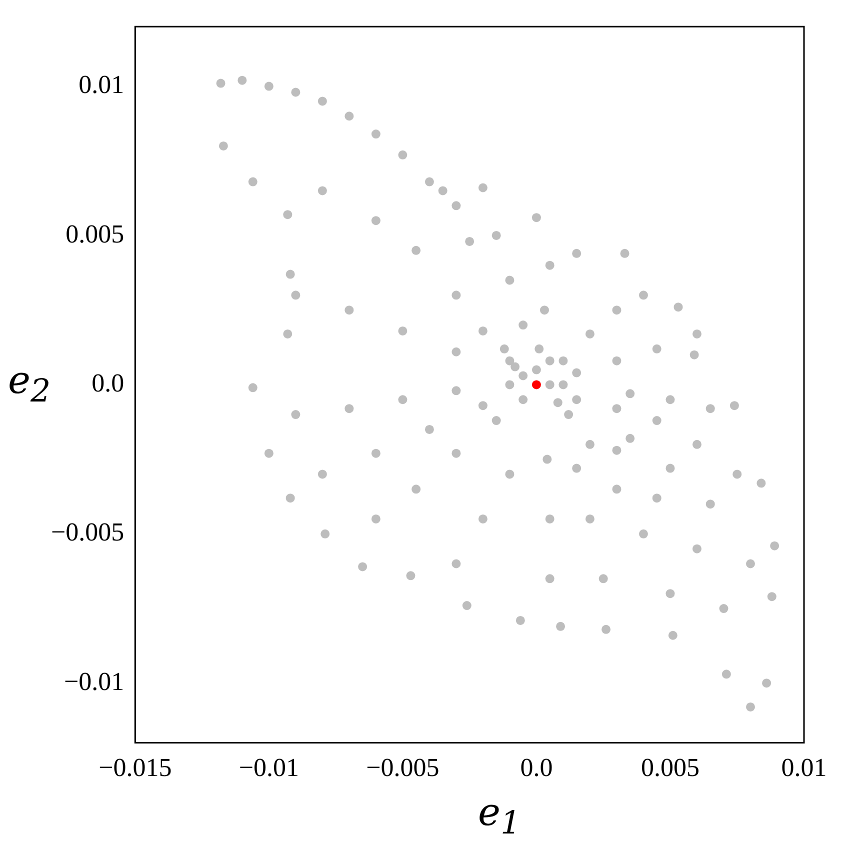  Describe the element at coordinates (29, 384) in the screenshot. I see `y-axis-title: e$_{2}$` at that location.